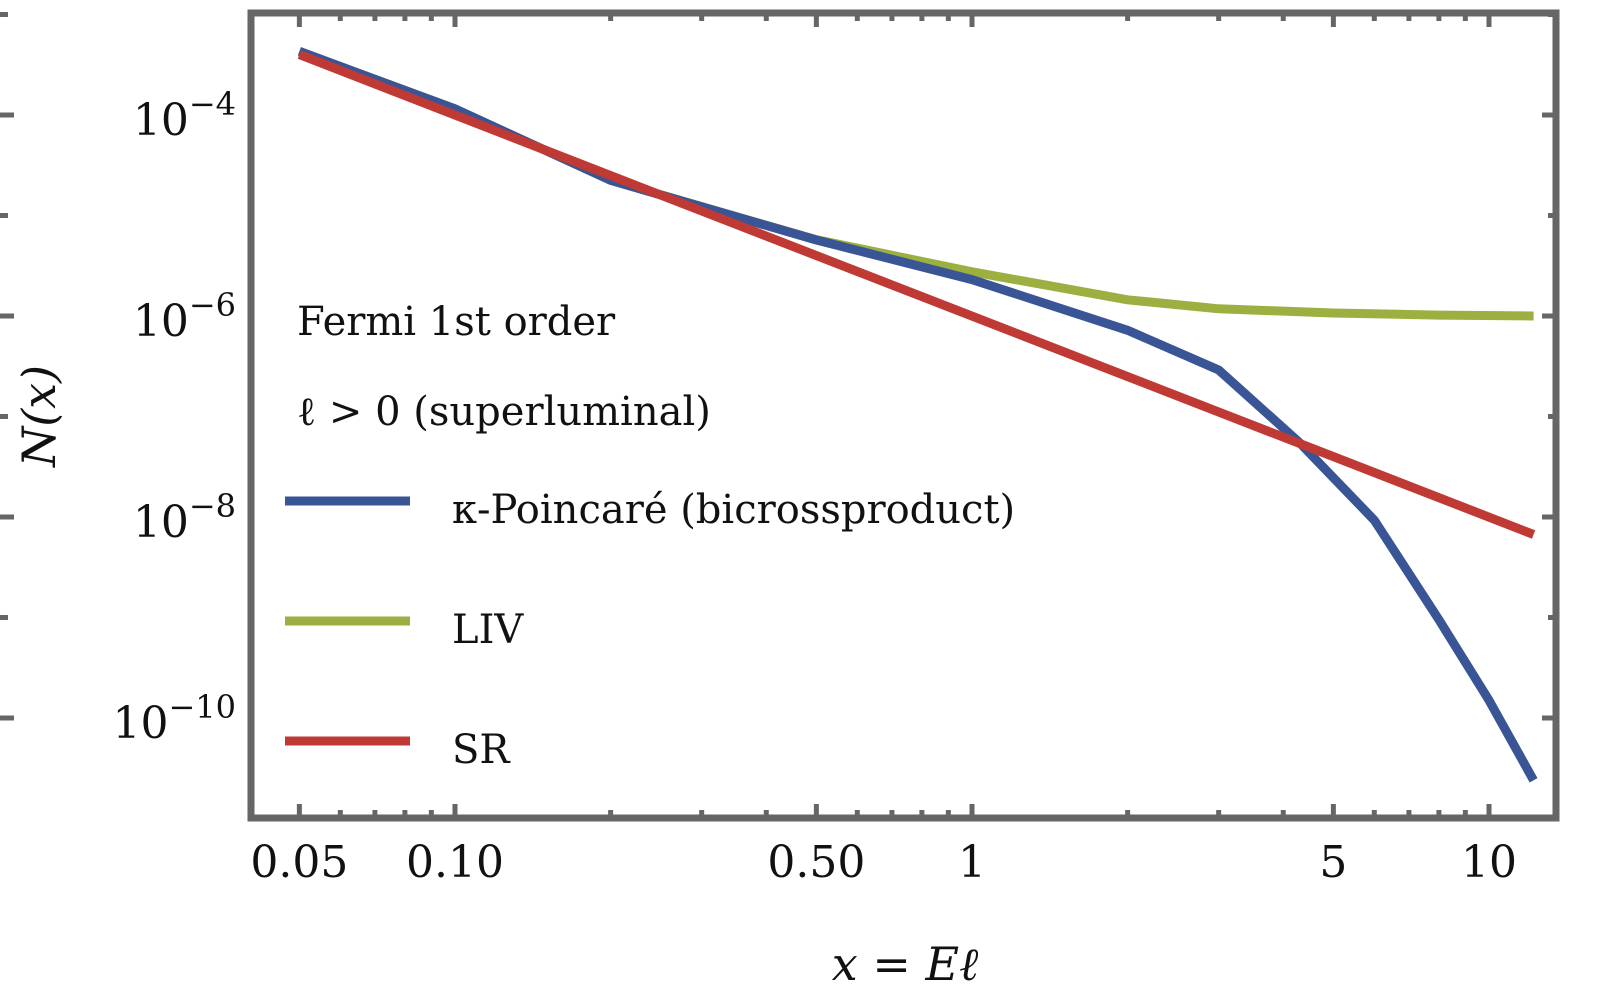 This screenshot has height=1007, width=1600. I want to click on x-tick-label: 10, so click(1489, 862).